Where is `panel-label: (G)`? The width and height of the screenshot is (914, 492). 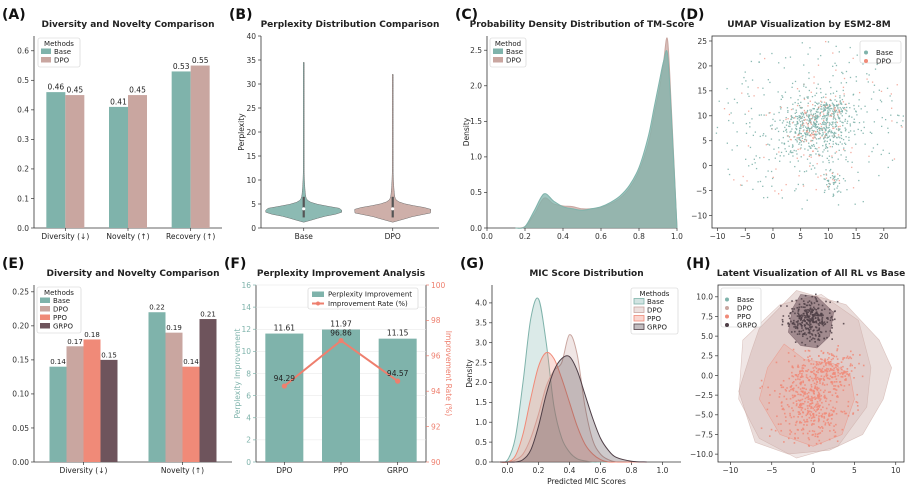 panel-label: (G) is located at coordinates (472, 264).